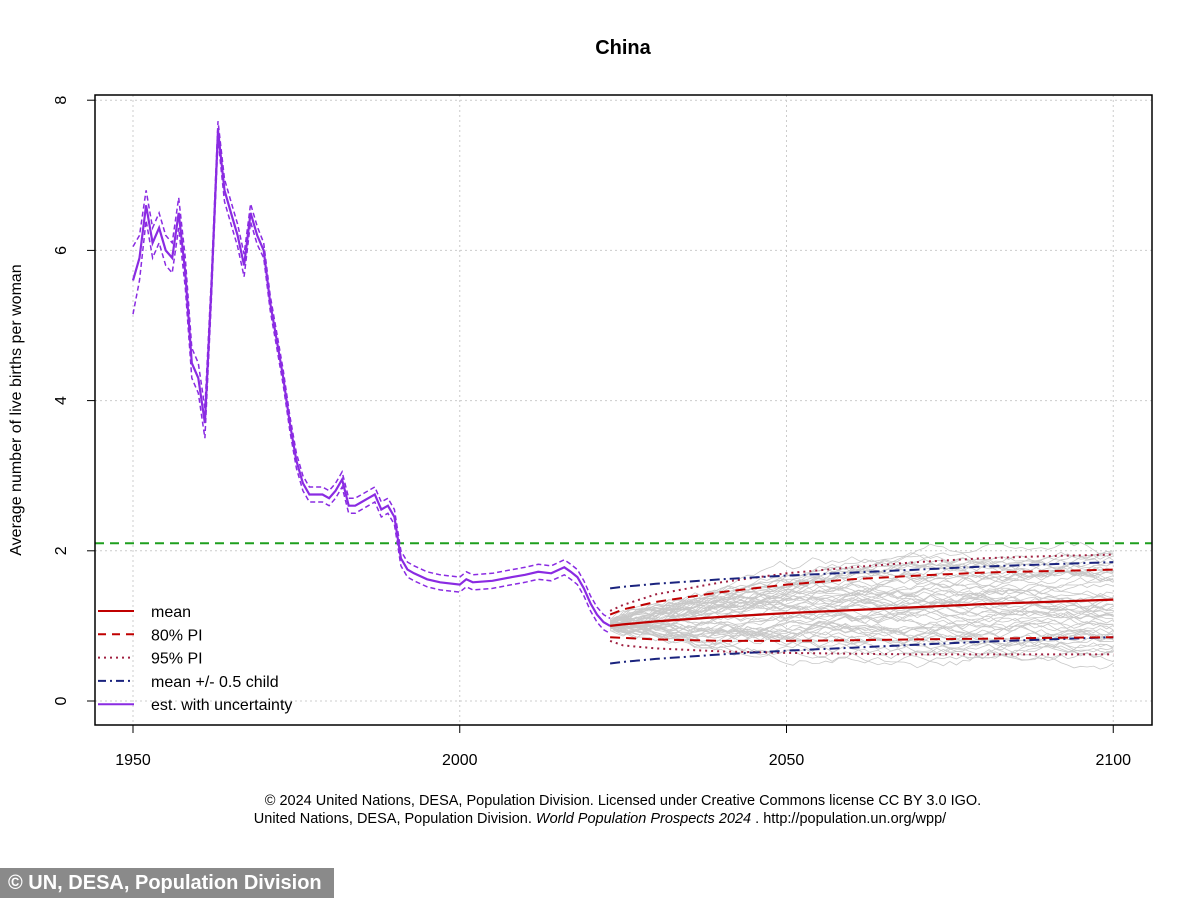 The image size is (1200, 899). I want to click on x-tick-label: 1950, so click(133, 760).